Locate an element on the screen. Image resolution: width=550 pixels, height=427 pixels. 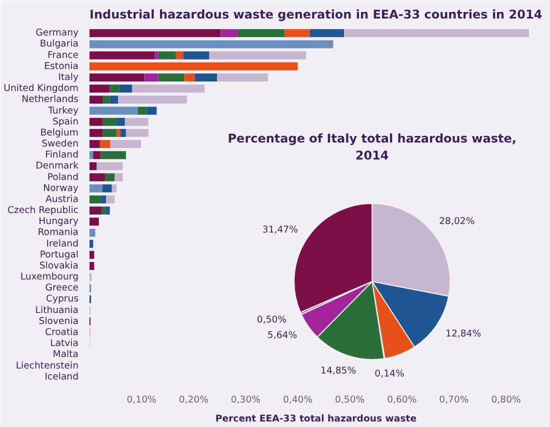
y-tick-label: Liechtenstein is located at coordinates (47, 366).